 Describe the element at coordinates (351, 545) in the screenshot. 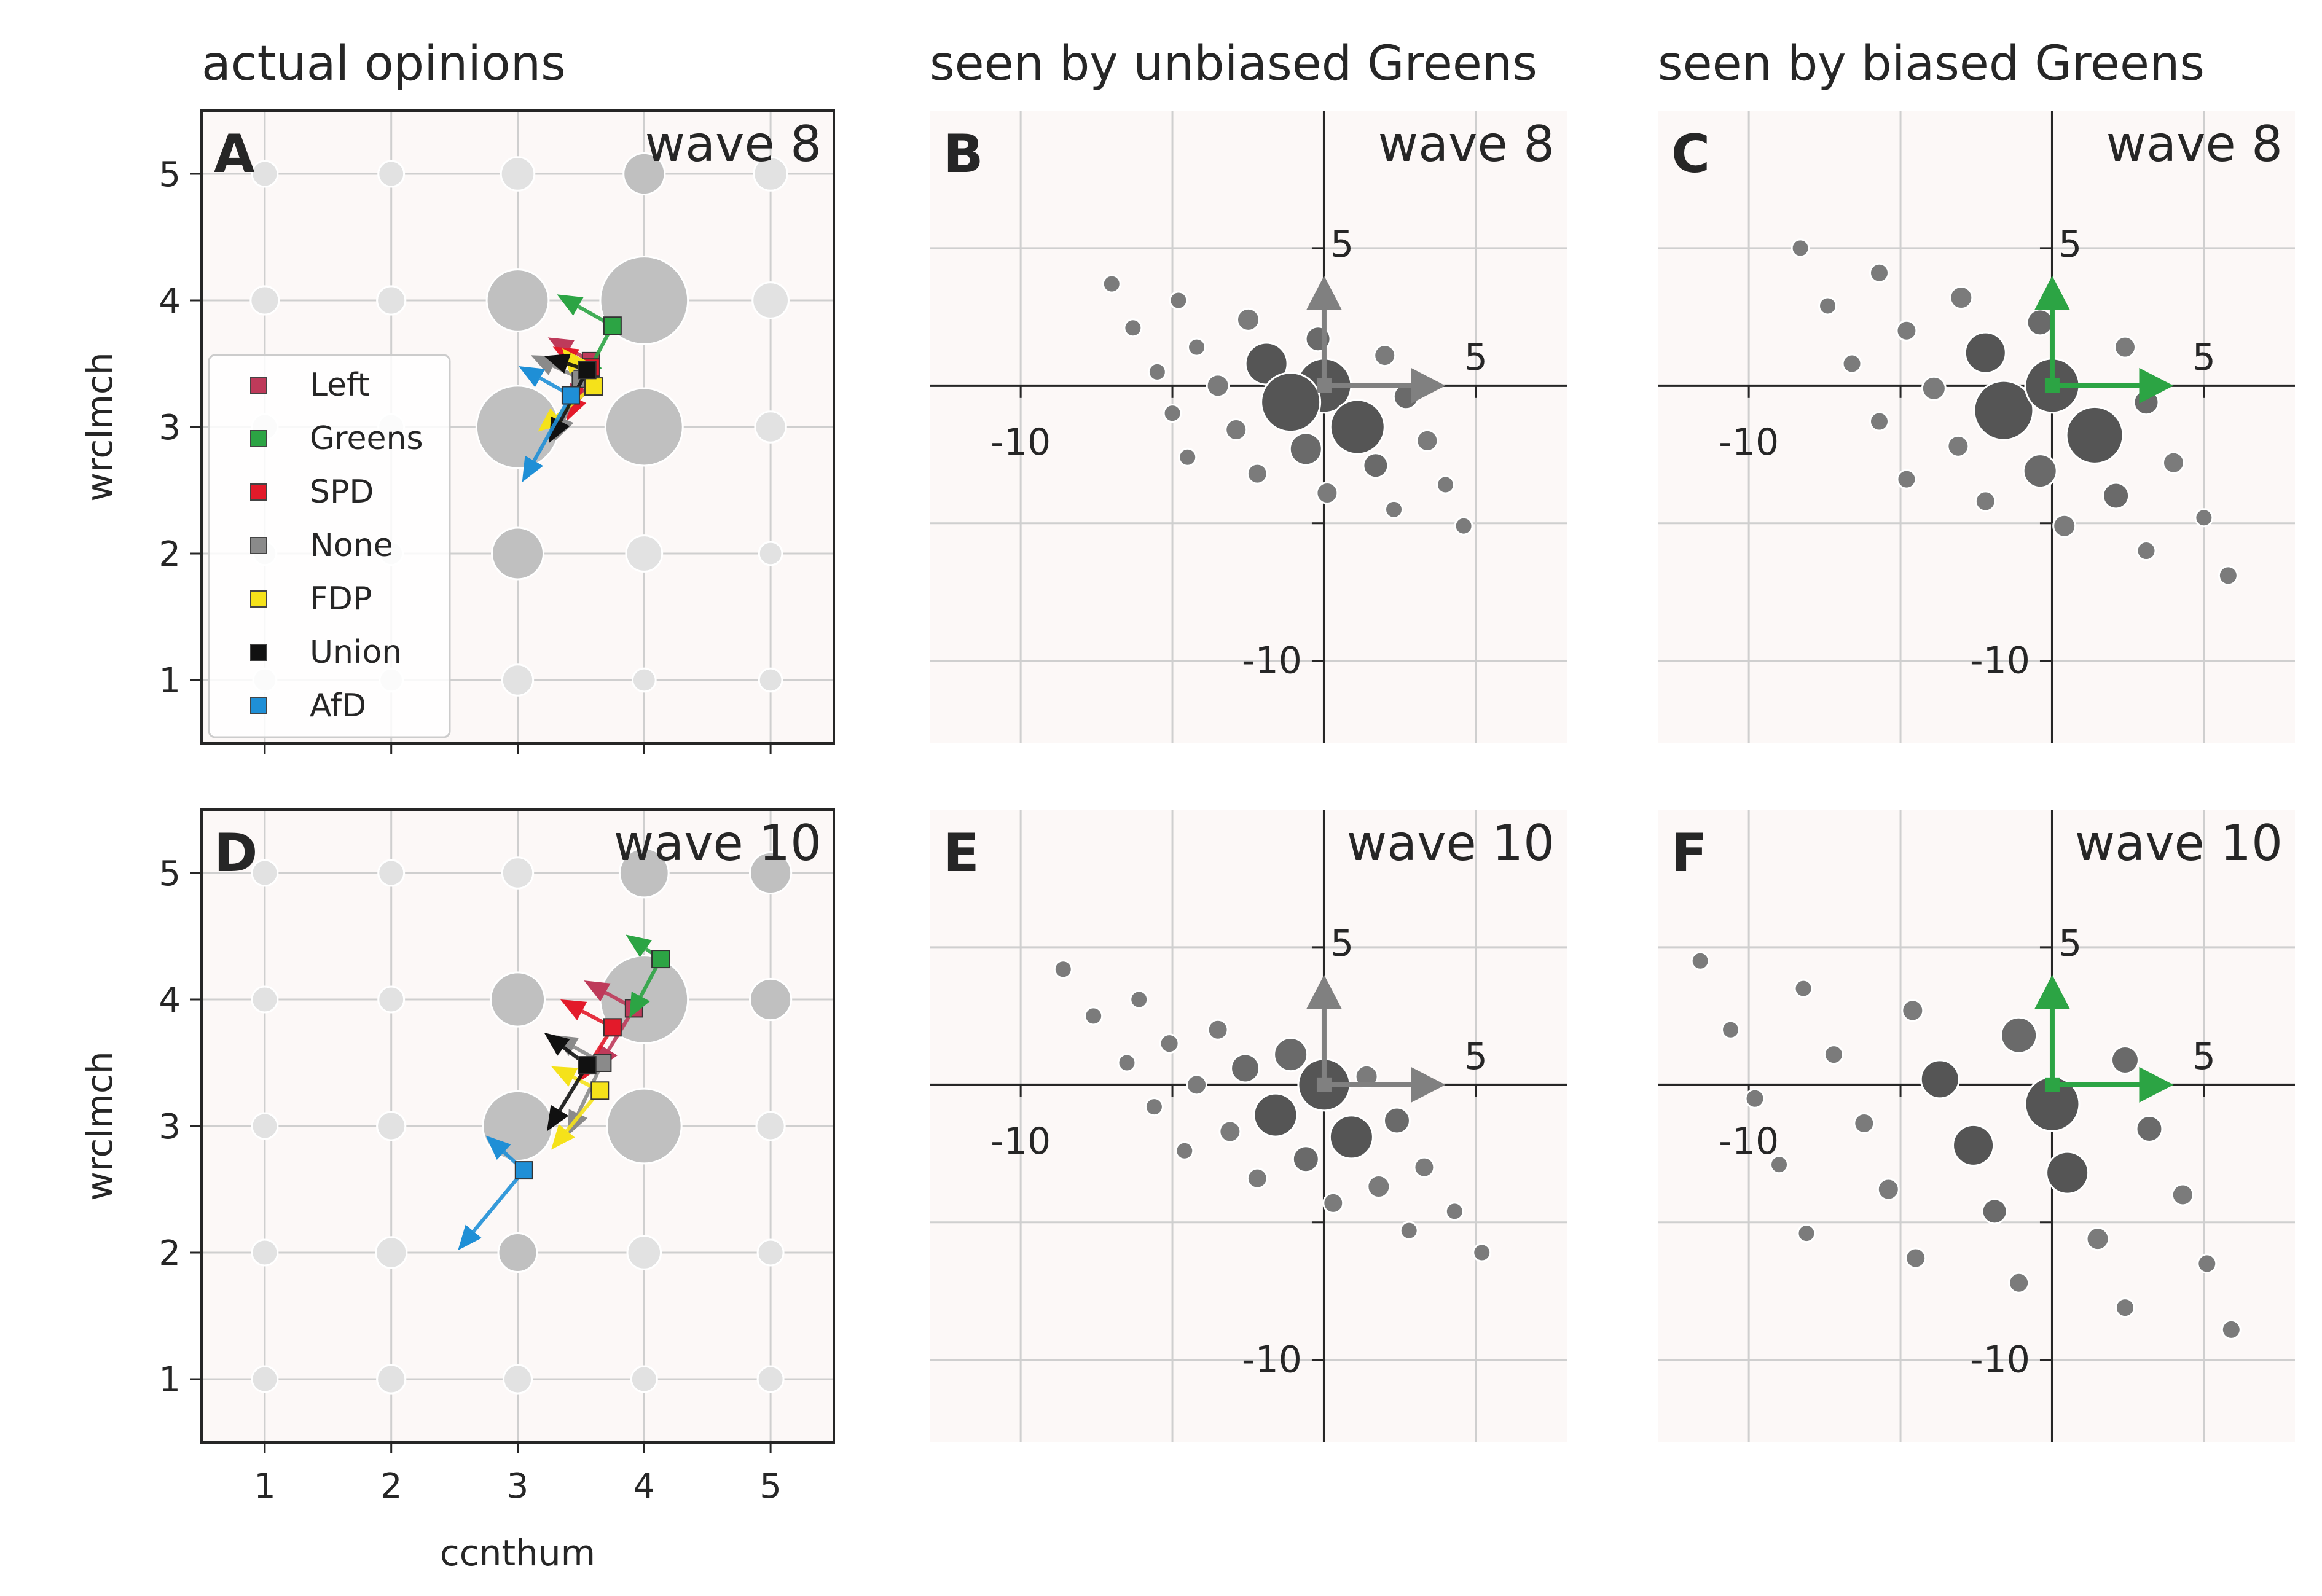

I see `legend-label-none: None` at that location.